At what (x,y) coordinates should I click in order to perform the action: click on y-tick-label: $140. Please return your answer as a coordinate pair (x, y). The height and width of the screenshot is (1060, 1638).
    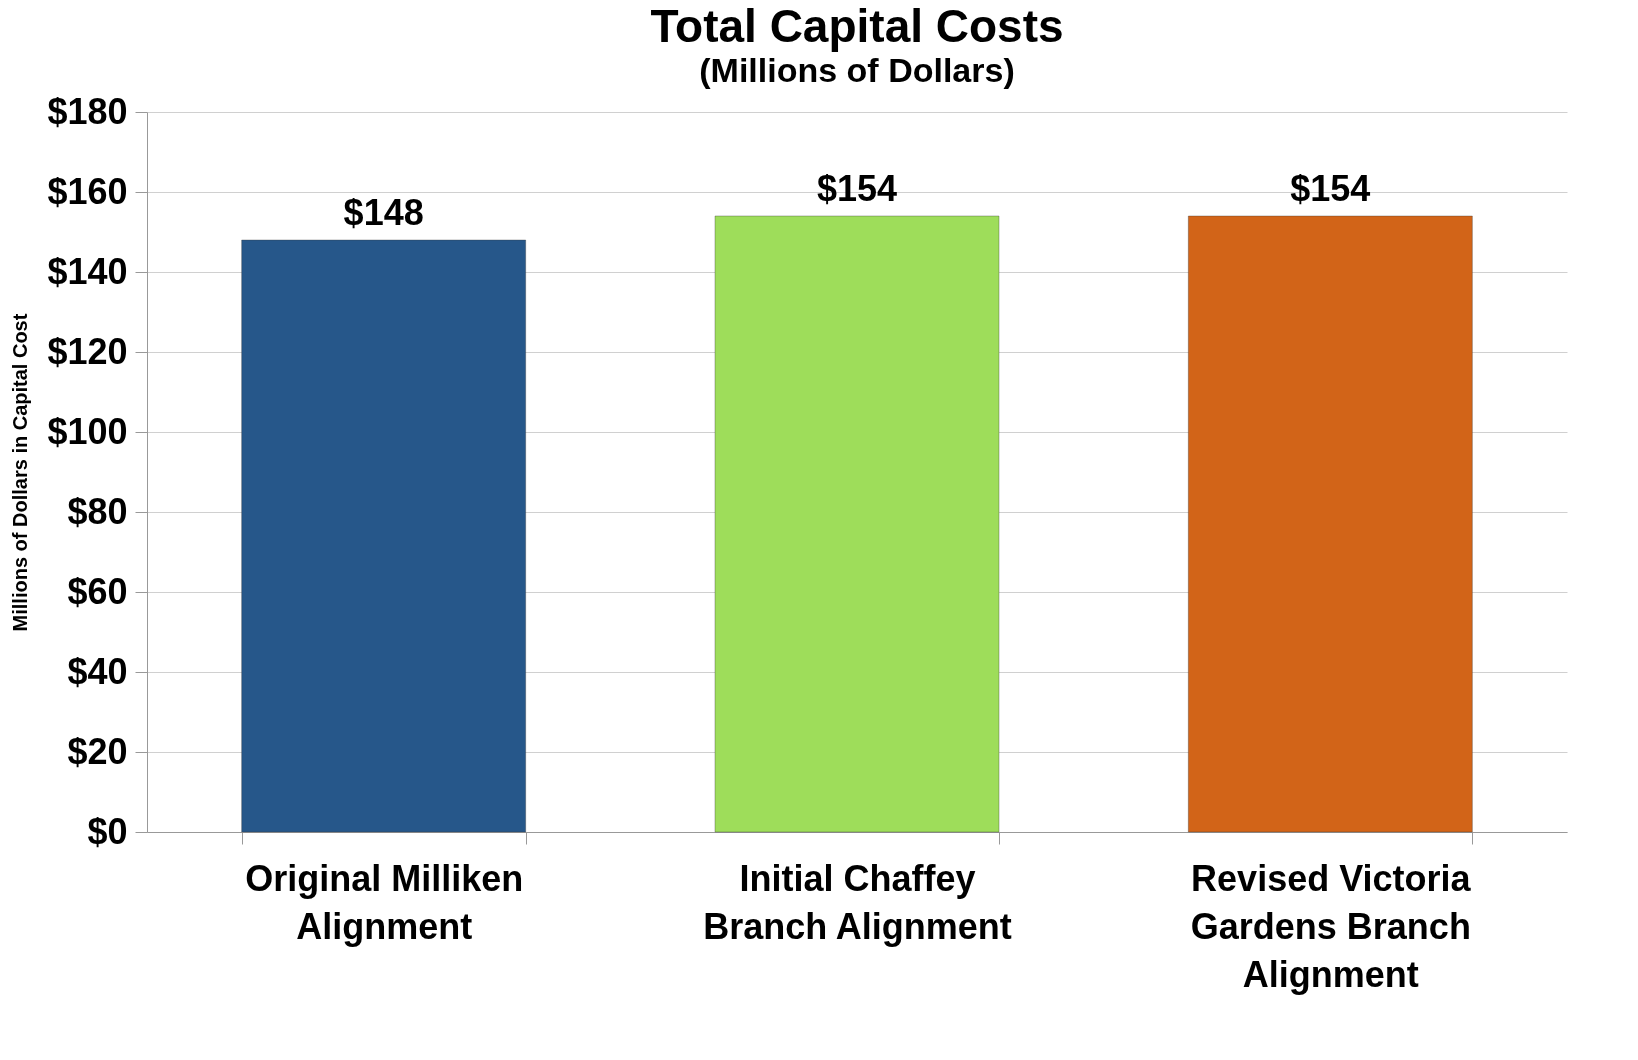
    Looking at the image, I should click on (87, 271).